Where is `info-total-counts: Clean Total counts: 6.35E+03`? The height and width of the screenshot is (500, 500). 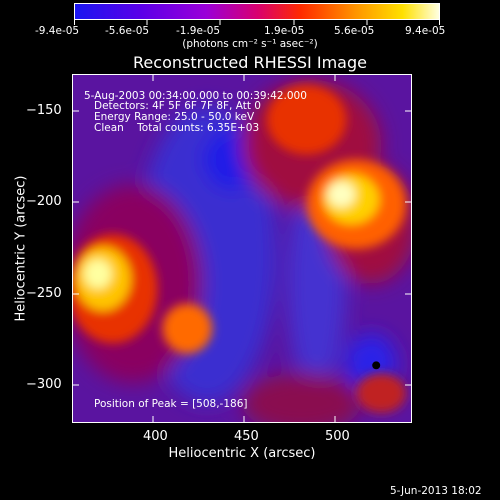
info-total-counts: Clean Total counts: 6.35E+03 is located at coordinates (177, 128).